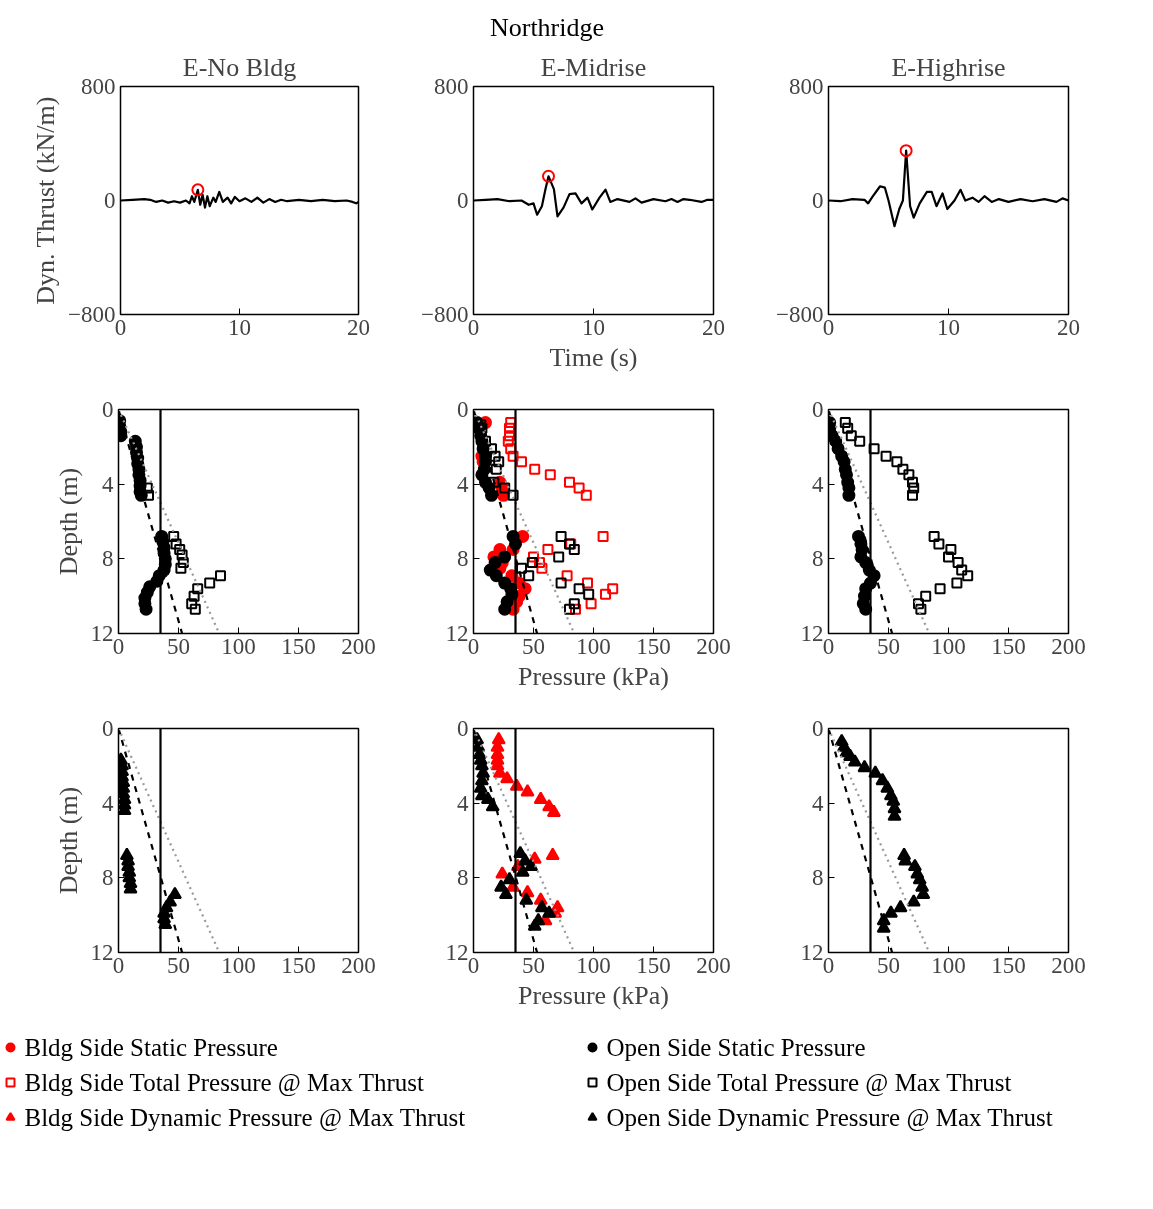 This screenshot has width=1153, height=1209. I want to click on legend-label: Bldg Side Total Pressure @ Max Thrust, so click(224, 1083).